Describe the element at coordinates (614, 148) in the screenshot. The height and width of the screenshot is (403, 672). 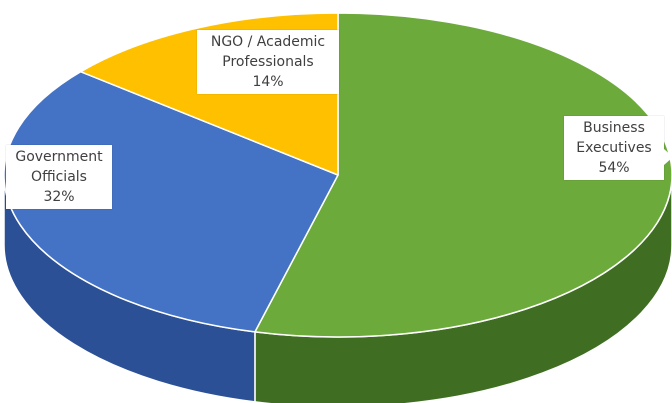
I see `label-line-2: Executives` at that location.